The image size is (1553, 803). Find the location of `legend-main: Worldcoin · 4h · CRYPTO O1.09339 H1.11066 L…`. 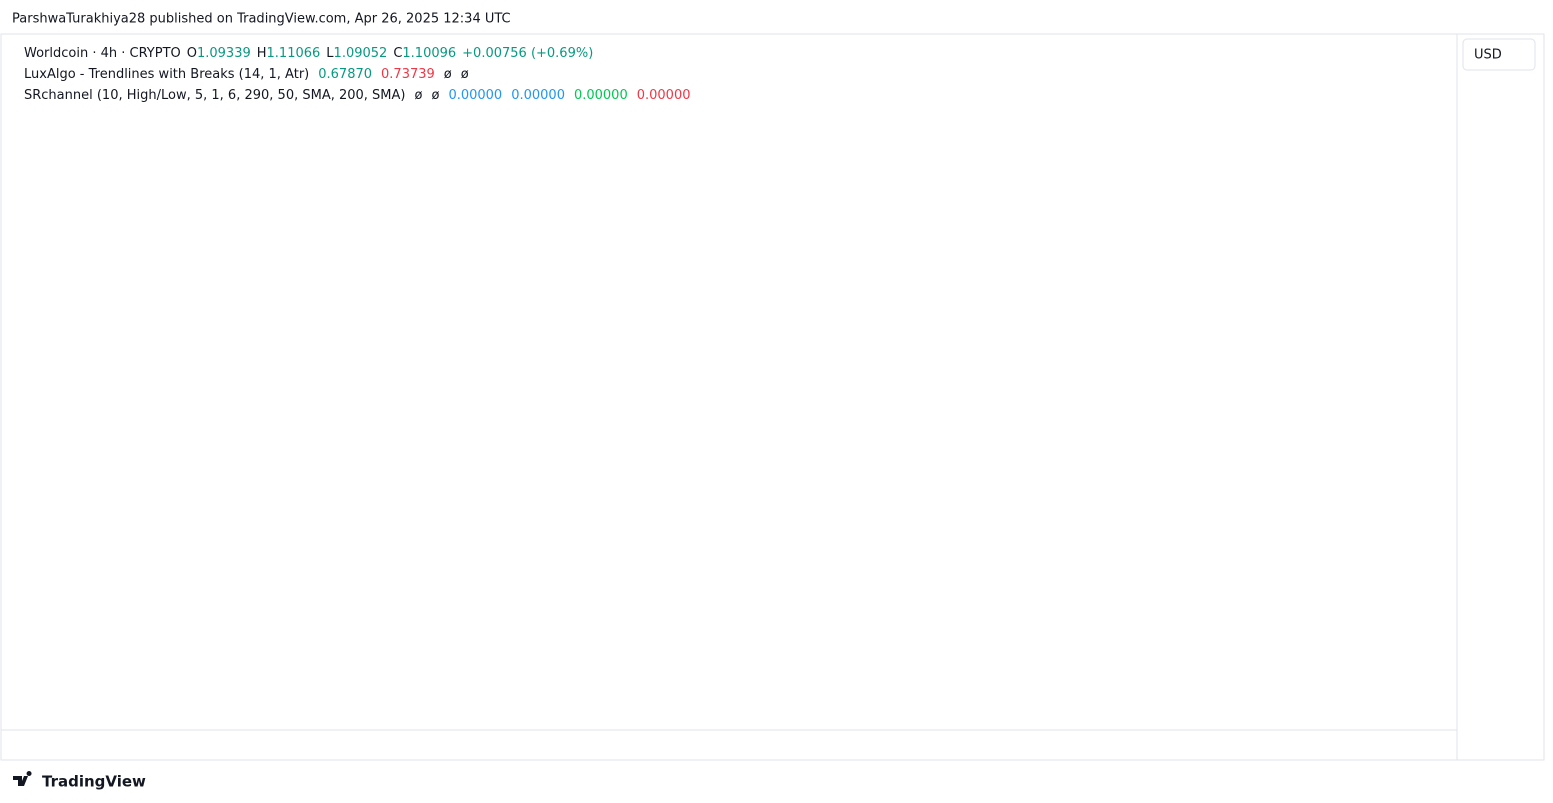

legend-main: Worldcoin · 4h · CRYPTO O1.09339 H1.11066 L… is located at coordinates (308, 53).